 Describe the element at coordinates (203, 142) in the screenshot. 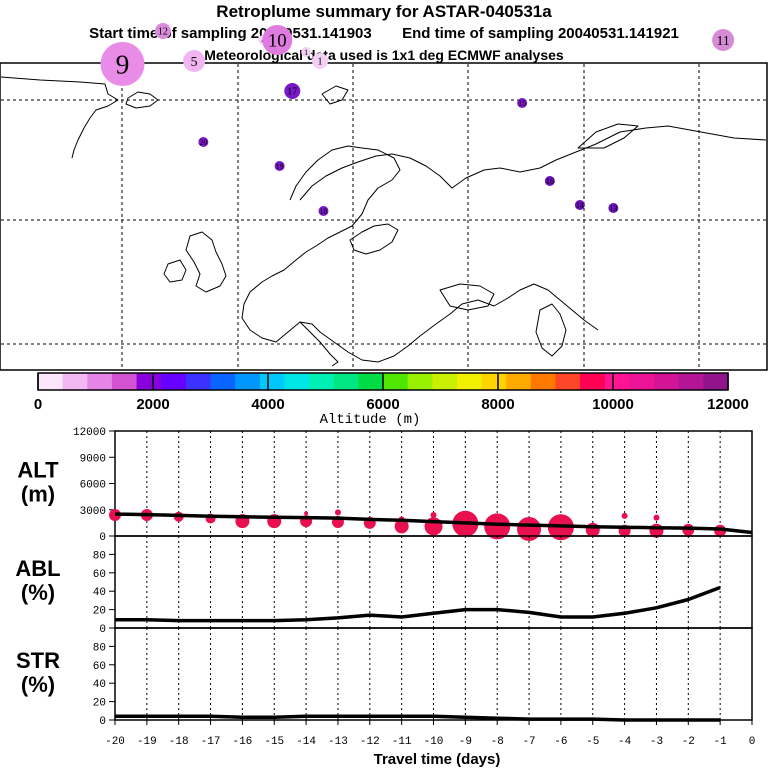

I see `plume-marker-label: 20` at that location.